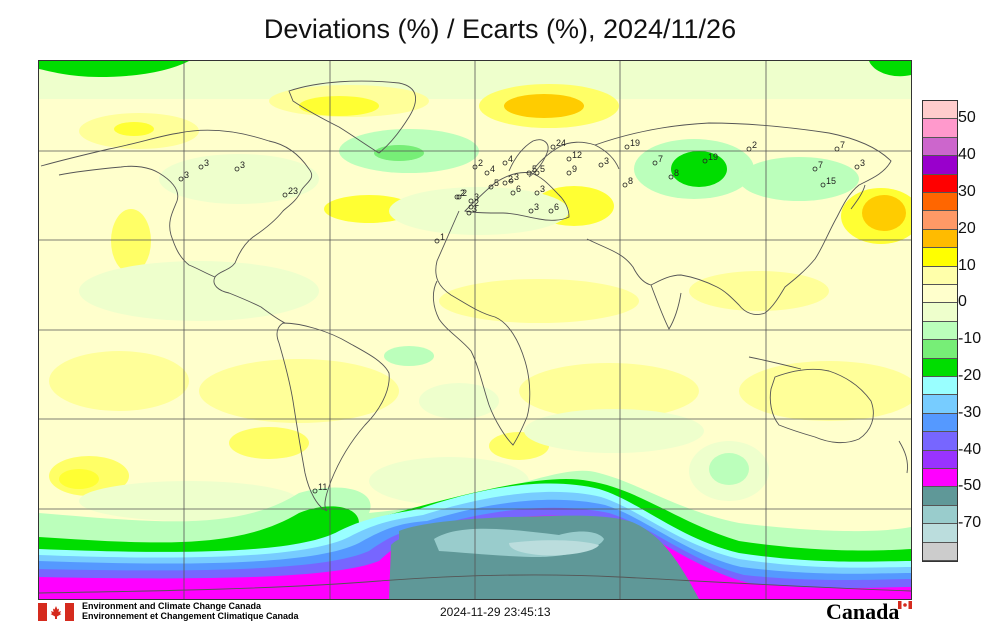  I want to click on arctic-contour-green, so click(114, 69).